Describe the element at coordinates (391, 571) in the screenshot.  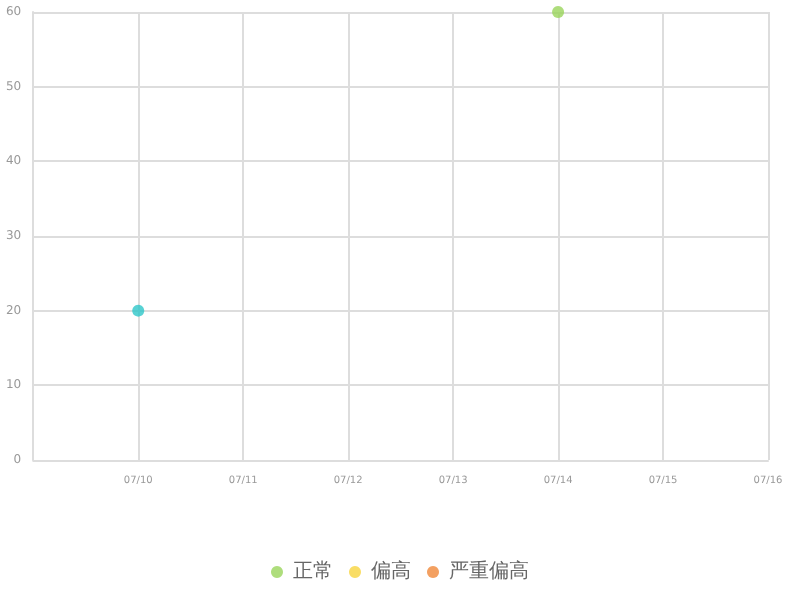
I see `legend-label: 偏高` at that location.